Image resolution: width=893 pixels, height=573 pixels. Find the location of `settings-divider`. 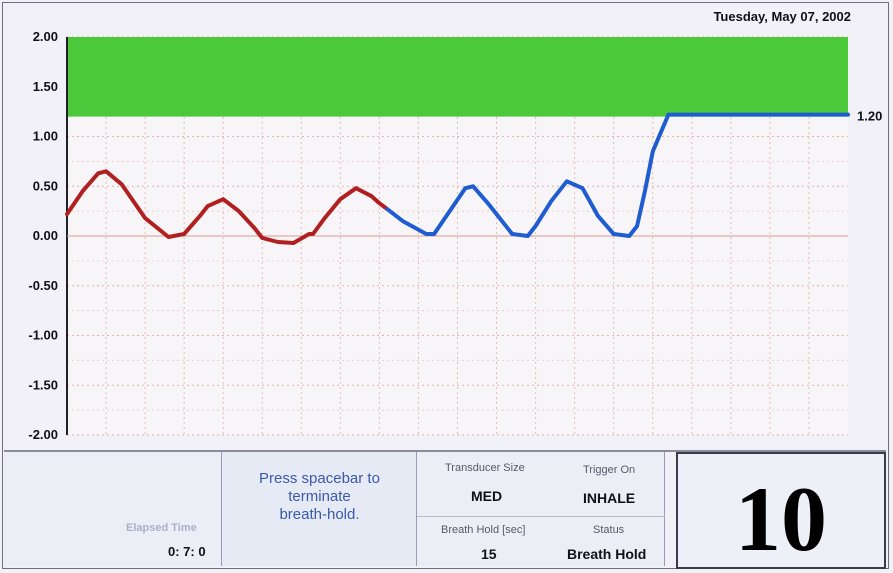

settings-divider is located at coordinates (541, 516).